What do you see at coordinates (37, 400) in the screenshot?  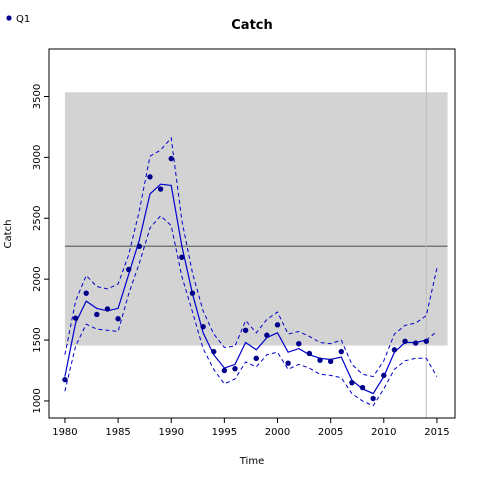 I see `y-tick-label: 1000` at bounding box center [37, 400].